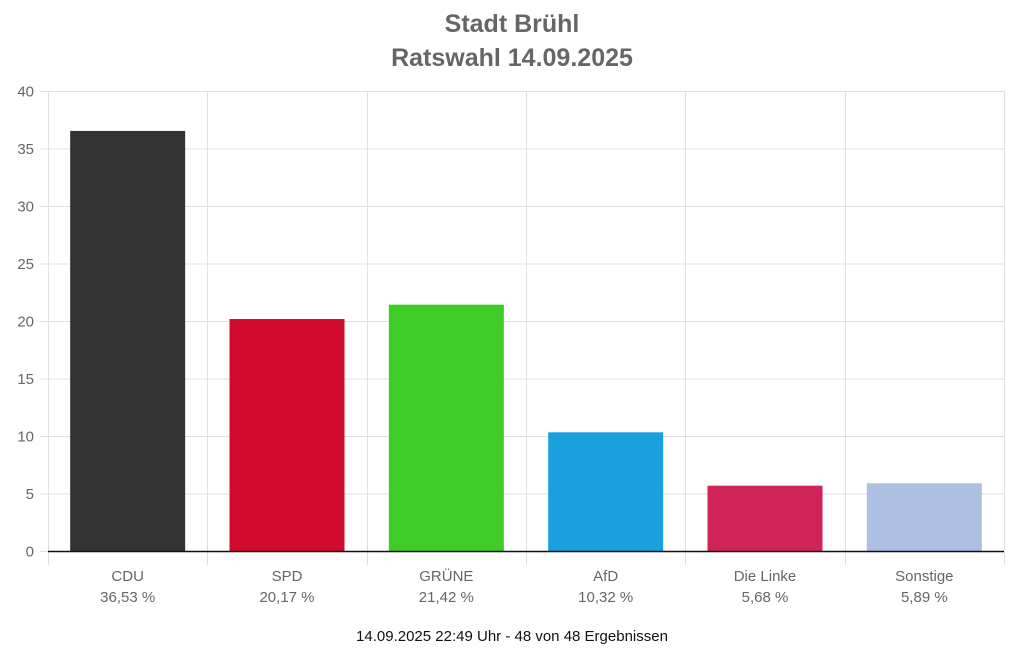  I want to click on x-tick-label: GRÜNE, so click(446, 576).